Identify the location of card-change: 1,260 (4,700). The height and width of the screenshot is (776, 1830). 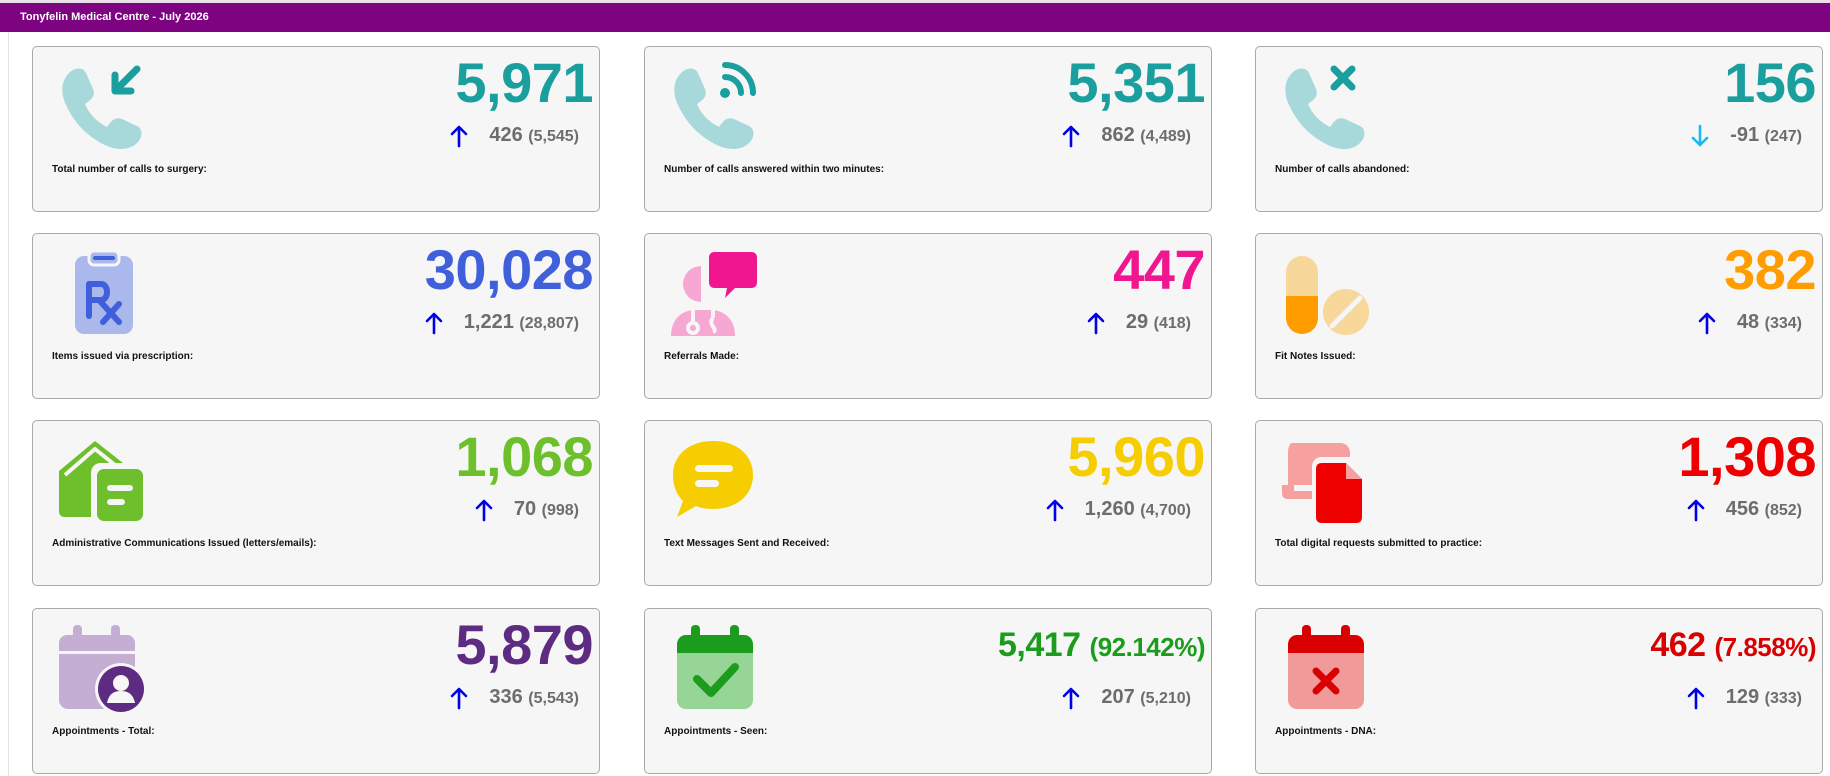
(1117, 509).